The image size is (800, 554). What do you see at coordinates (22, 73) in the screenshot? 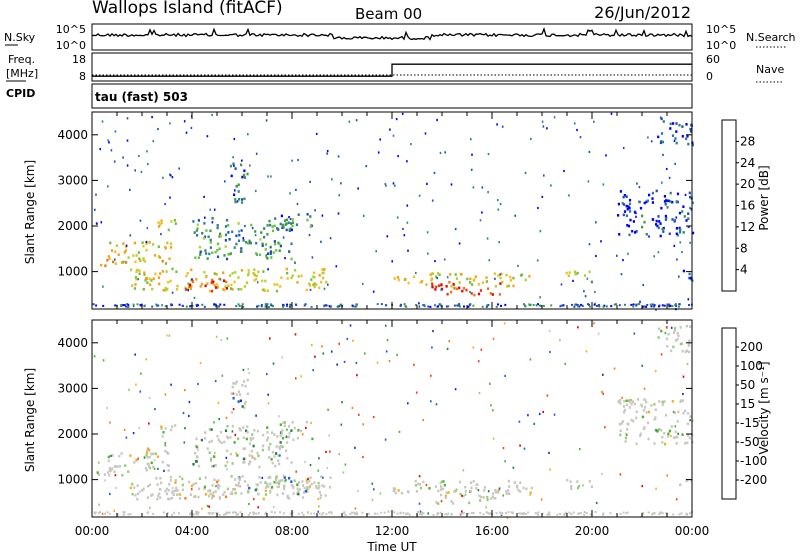
I see `freq-unit-label: [MHz]` at bounding box center [22, 73].